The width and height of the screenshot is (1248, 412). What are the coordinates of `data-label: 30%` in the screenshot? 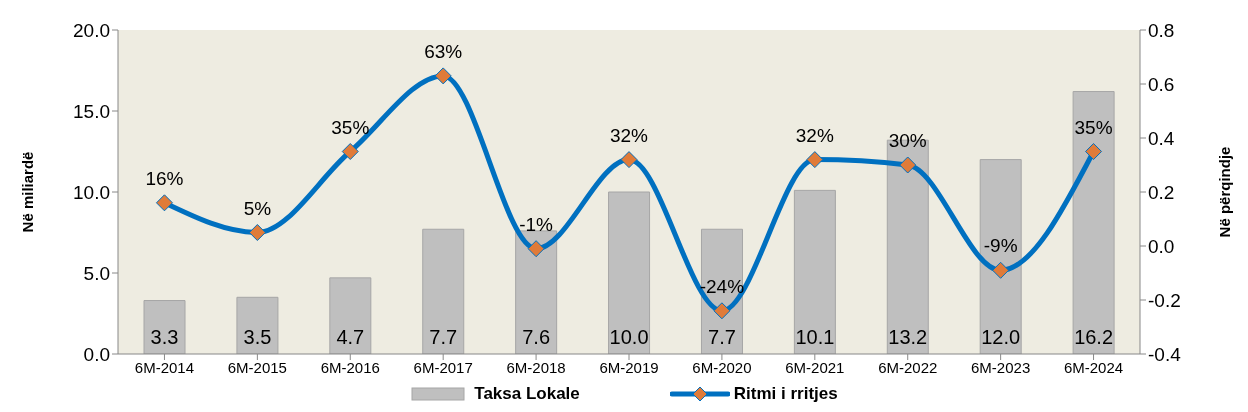 It's located at (907, 140).